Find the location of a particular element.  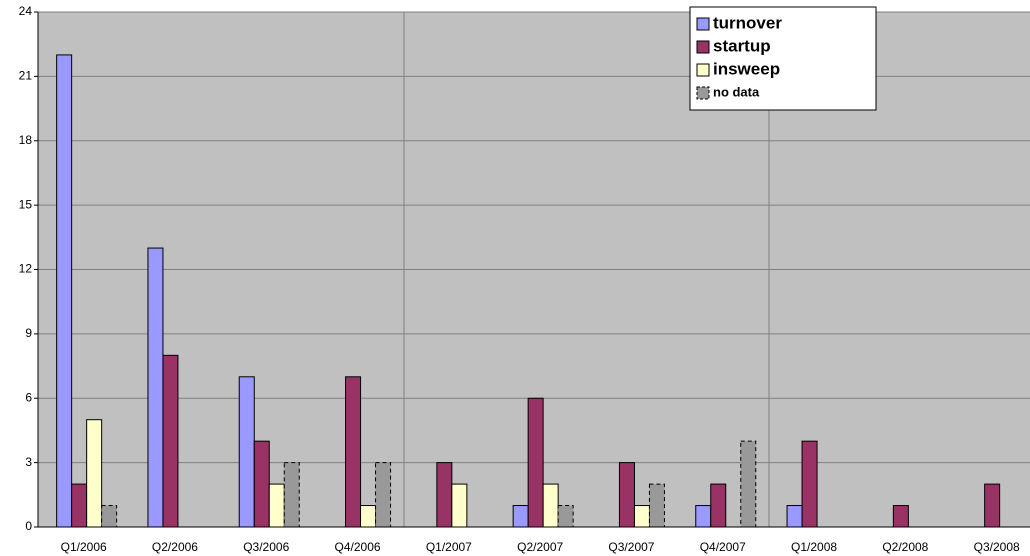

y-tick-label: 0 is located at coordinates (28, 526).